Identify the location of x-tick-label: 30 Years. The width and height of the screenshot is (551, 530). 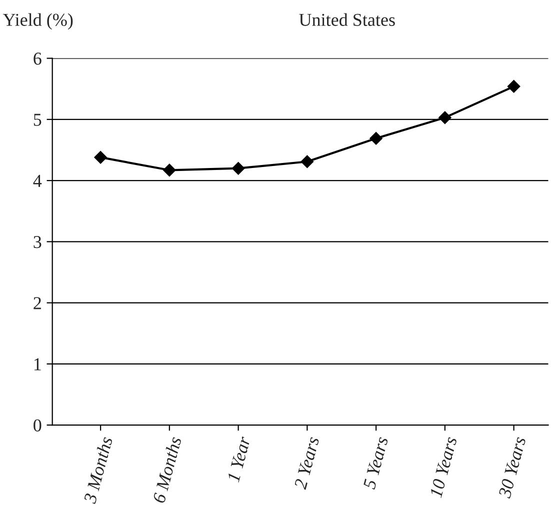
(512, 467).